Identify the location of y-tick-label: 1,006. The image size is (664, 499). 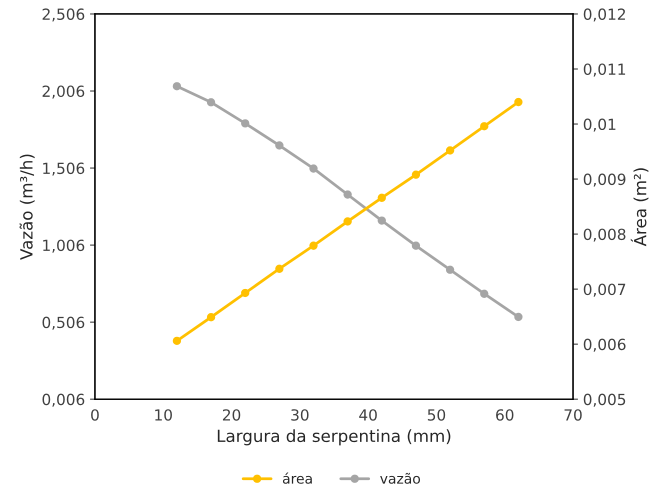
(63, 246).